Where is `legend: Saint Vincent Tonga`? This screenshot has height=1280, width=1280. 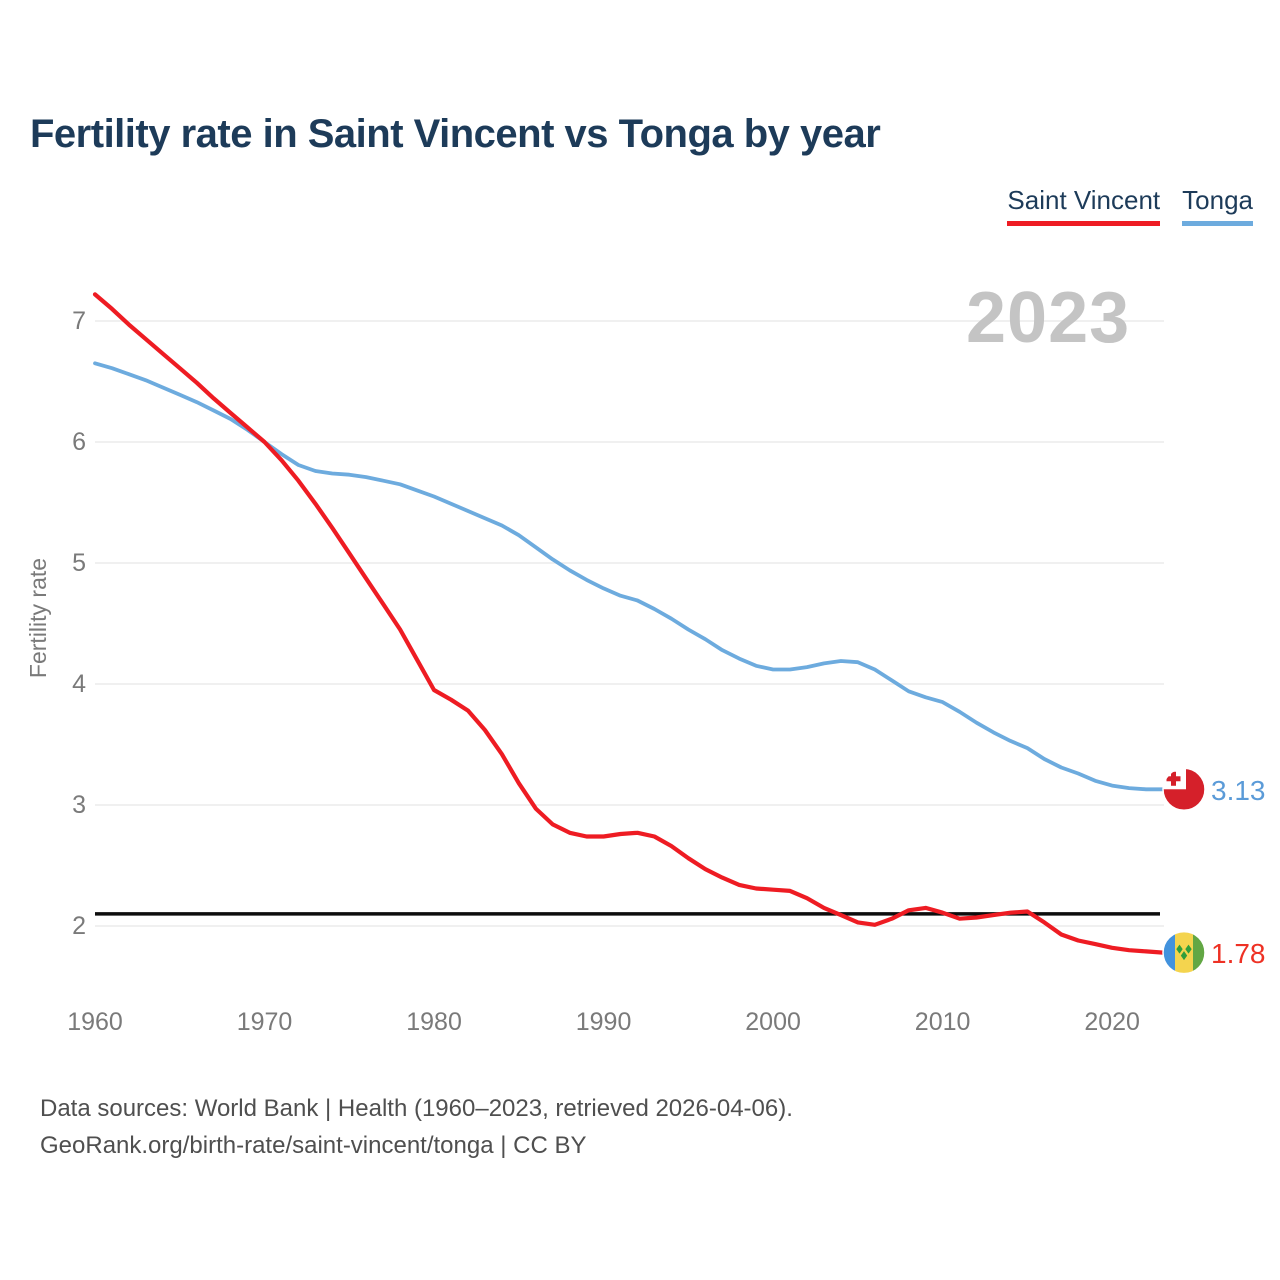 legend: Saint Vincent Tonga is located at coordinates (1130, 205).